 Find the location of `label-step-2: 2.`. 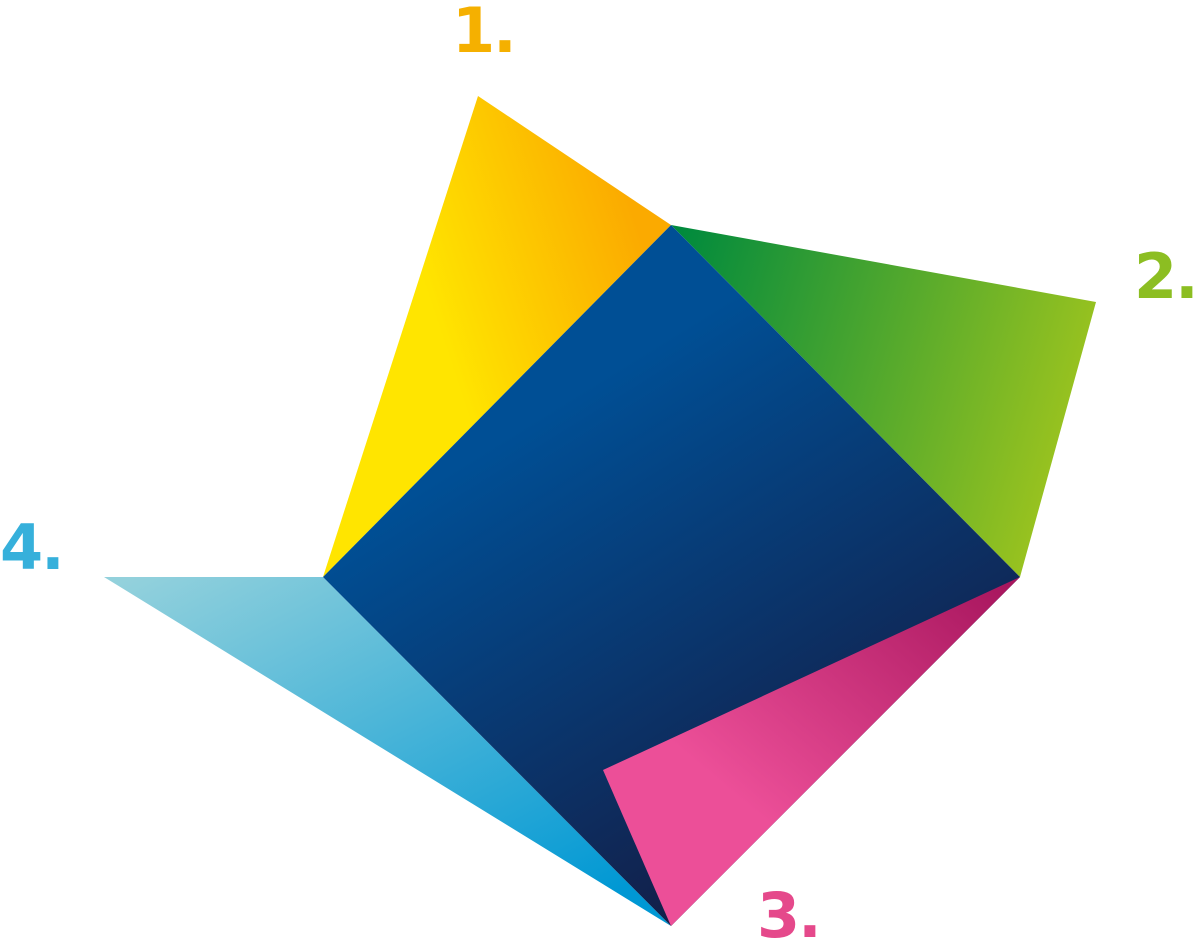

label-step-2: 2. is located at coordinates (1165, 276).